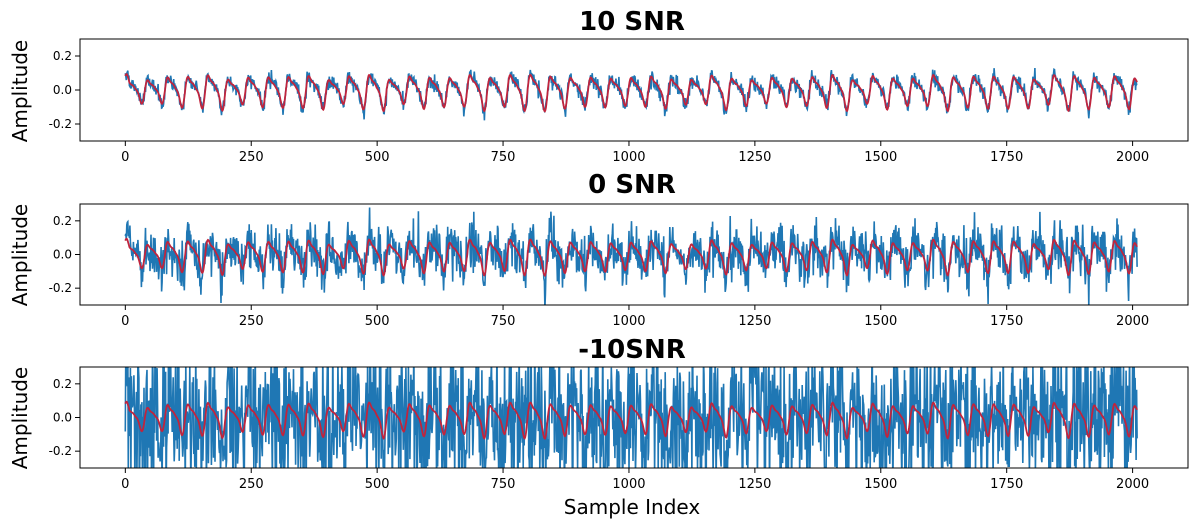 This screenshot has width=1200, height=522. What do you see at coordinates (631, 350) in the screenshot?
I see `panel-title: -10SNR` at bounding box center [631, 350].